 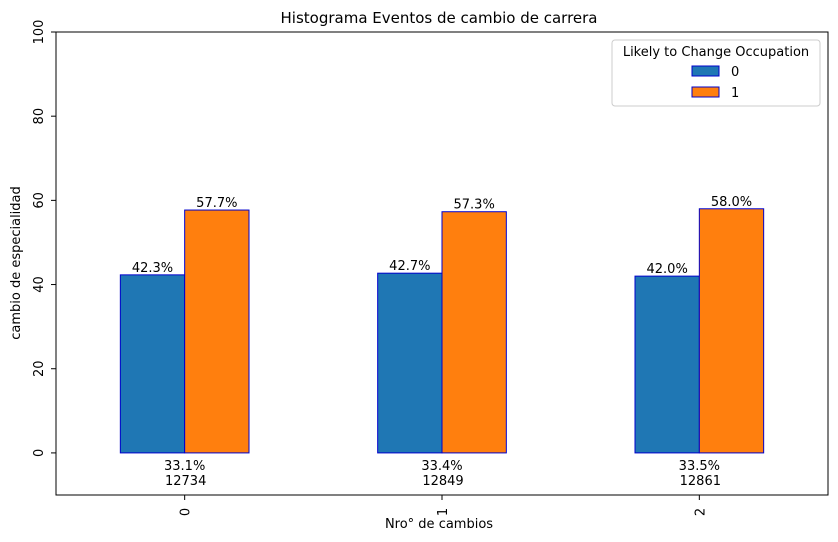 What do you see at coordinates (442, 481) in the screenshot?
I see `category-count-label: 12849` at bounding box center [442, 481].